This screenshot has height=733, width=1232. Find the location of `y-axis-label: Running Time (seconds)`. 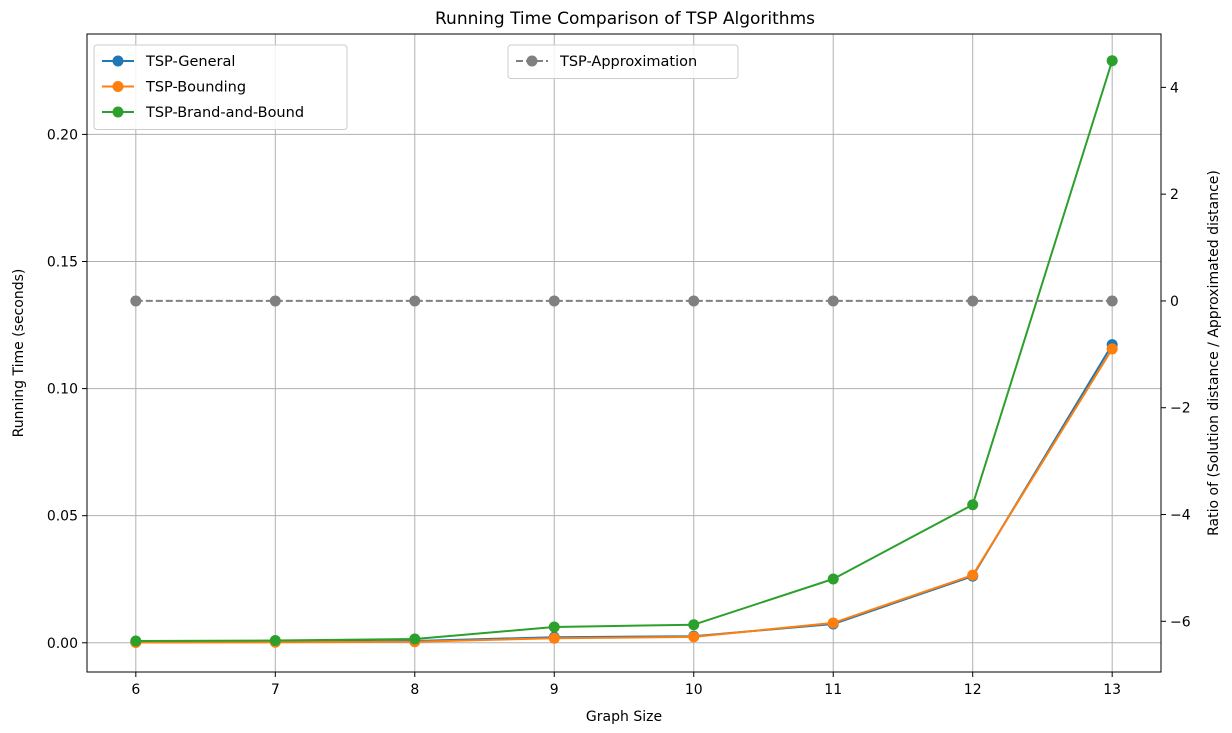

y-axis-label: Running Time (seconds) is located at coordinates (19, 353).